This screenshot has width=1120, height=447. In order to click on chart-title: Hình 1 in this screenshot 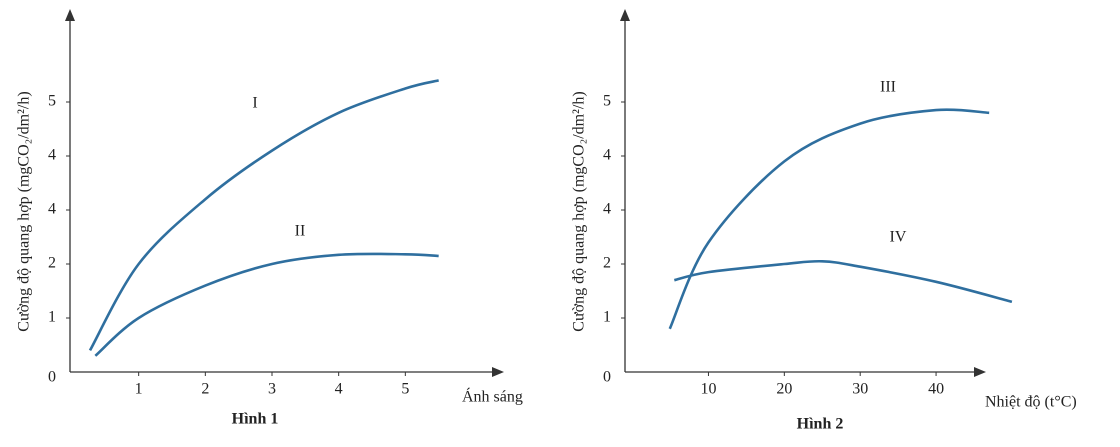, I will do `click(255, 419)`.